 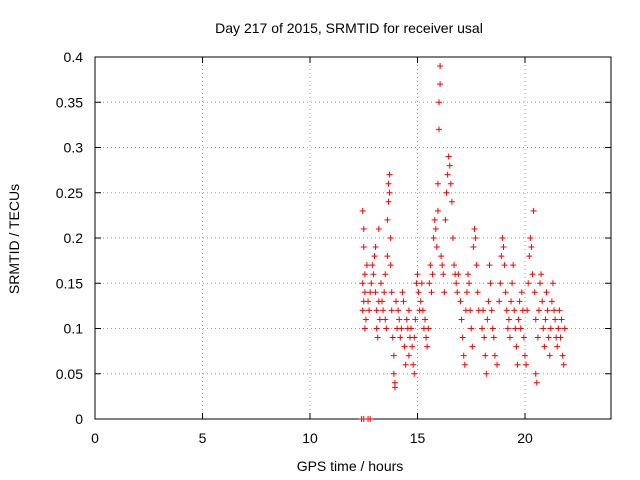 What do you see at coordinates (74, 329) in the screenshot?
I see `y-tick-label: 0.1` at bounding box center [74, 329].